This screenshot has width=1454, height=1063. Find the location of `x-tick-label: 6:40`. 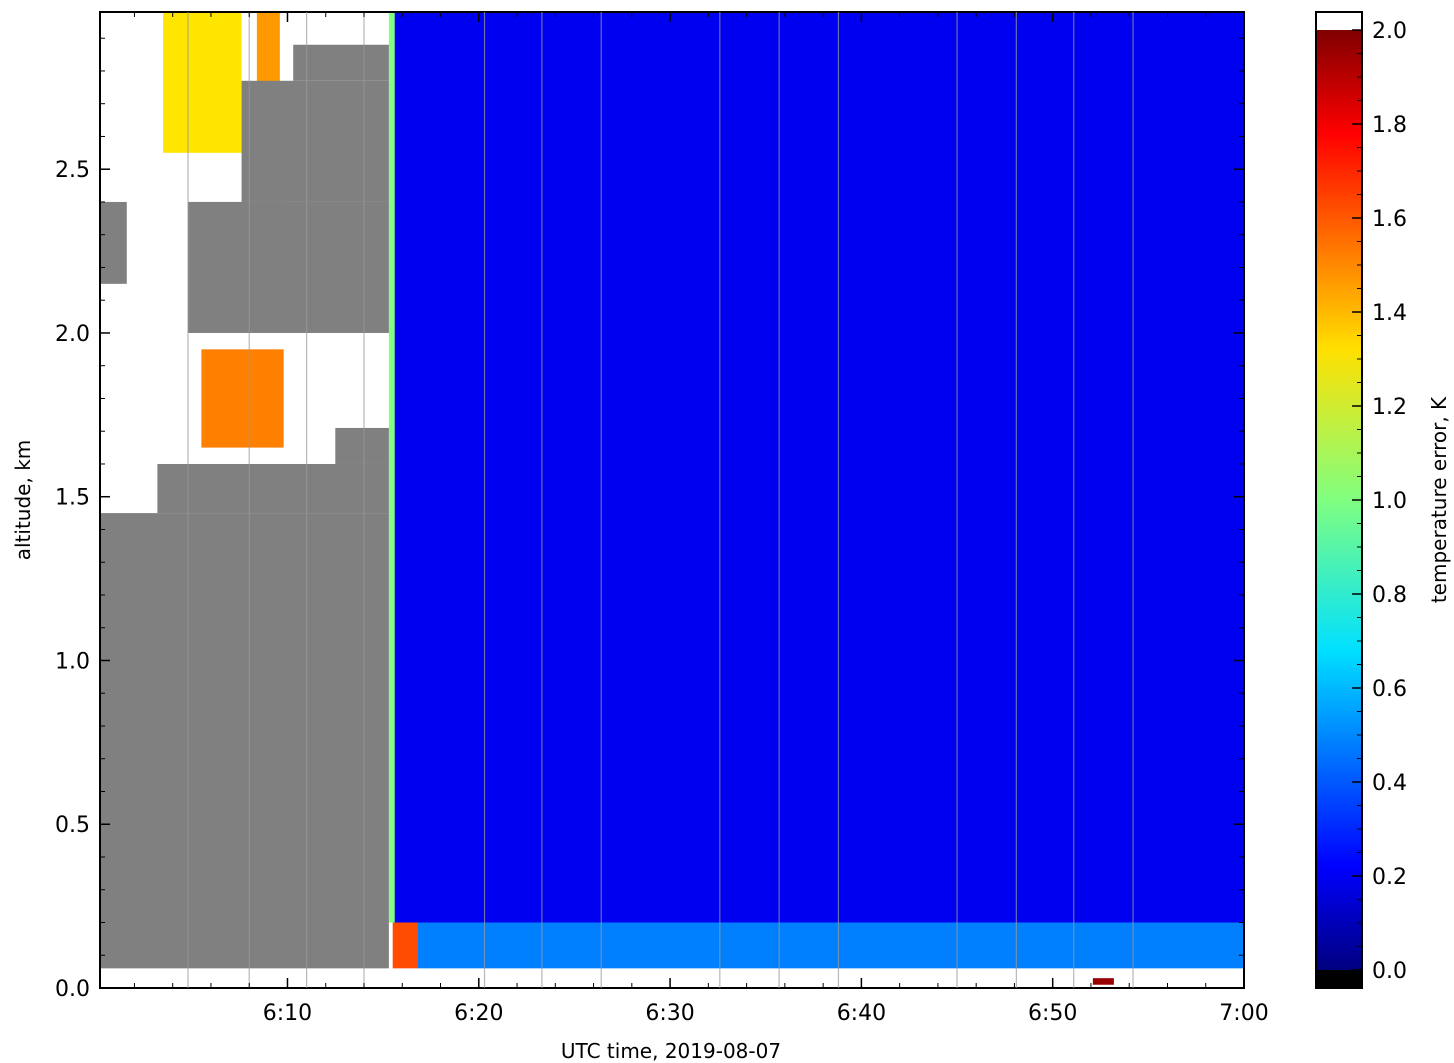

x-tick-label: 6:40 is located at coordinates (861, 1013).